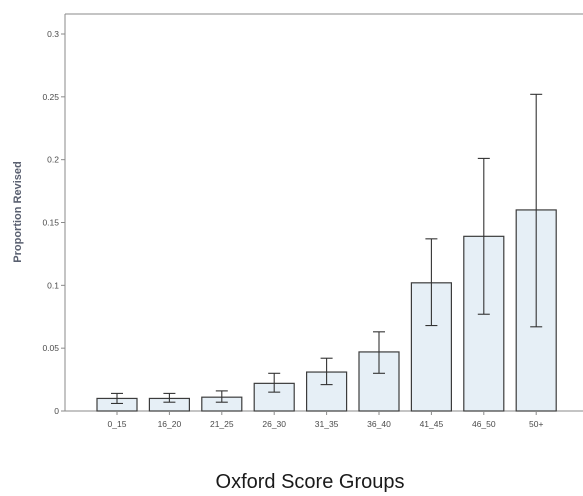 The height and width of the screenshot is (496, 583). What do you see at coordinates (379, 424) in the screenshot?
I see `x-tick-label: 36_40` at bounding box center [379, 424].